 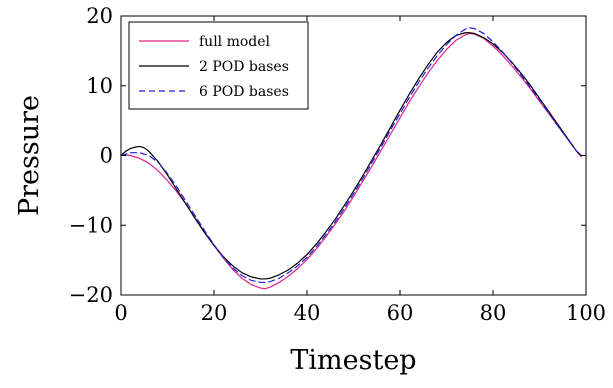 What do you see at coordinates (99, 16) in the screenshot?
I see `y-tick-label: 20` at bounding box center [99, 16].